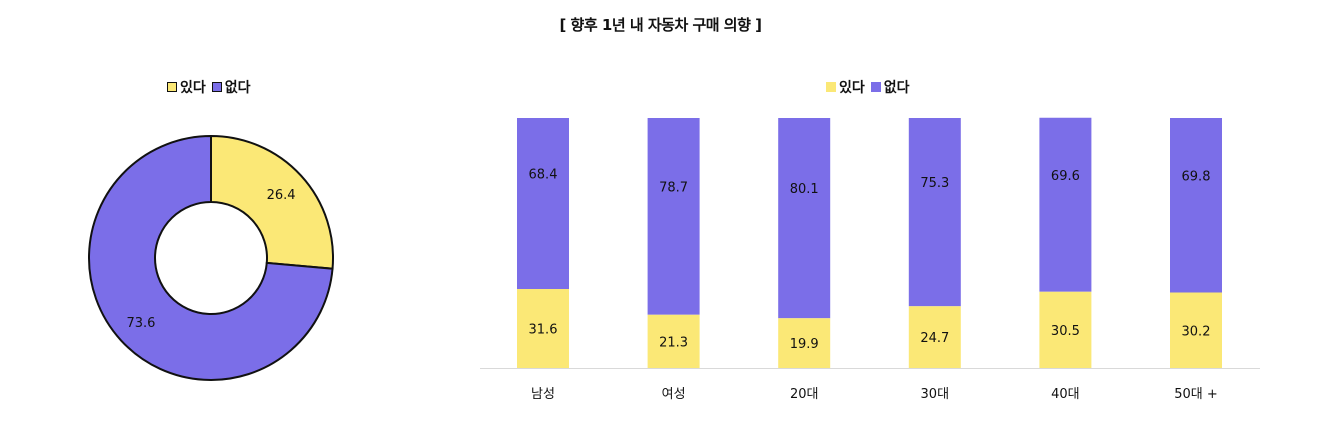 The width and height of the screenshot is (1321, 432). What do you see at coordinates (868, 87) in the screenshot?
I see `bar-legend: 있다 없다` at bounding box center [868, 87].